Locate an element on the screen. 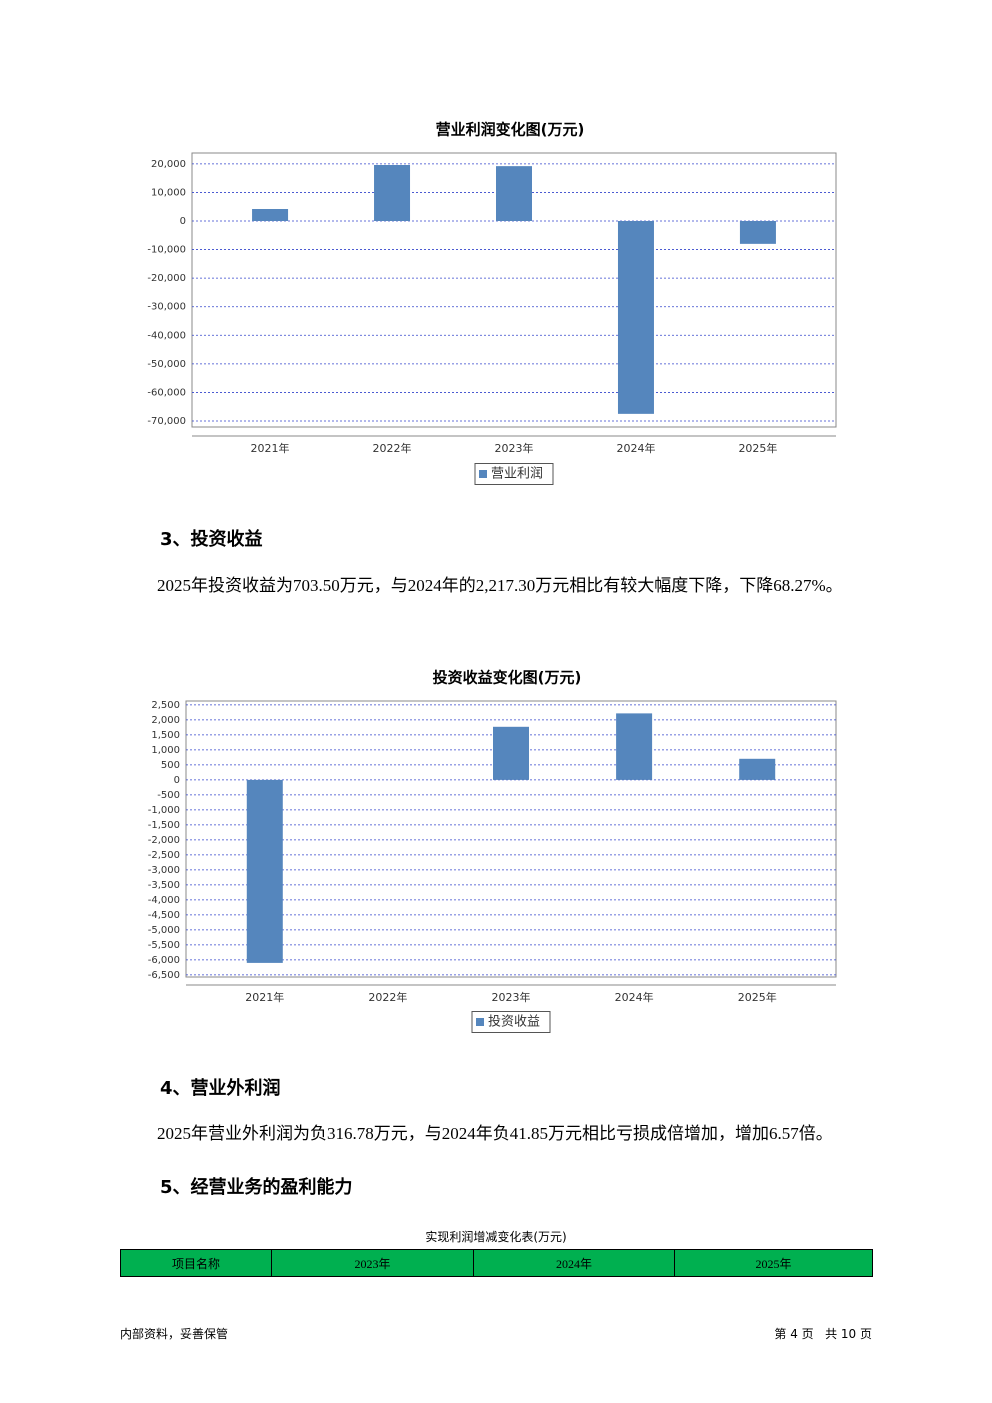 The width and height of the screenshot is (992, 1403). y-tick-label: -1,000 is located at coordinates (164, 810).